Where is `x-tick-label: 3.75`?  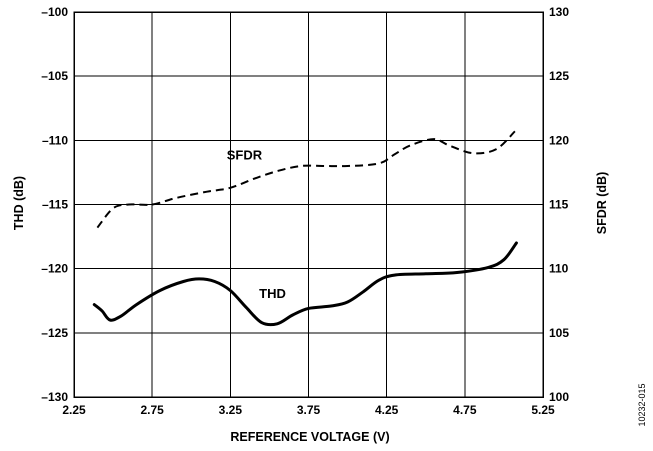
x-tick-label: 3.75 is located at coordinates (309, 410).